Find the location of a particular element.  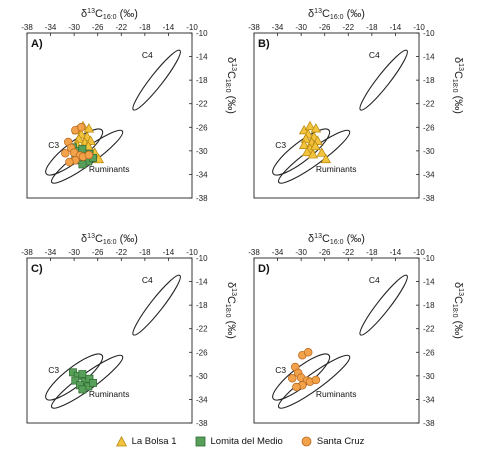

legend: La Bolsa 1 Lomita del Medio Santa Cruz is located at coordinates (240, 441).